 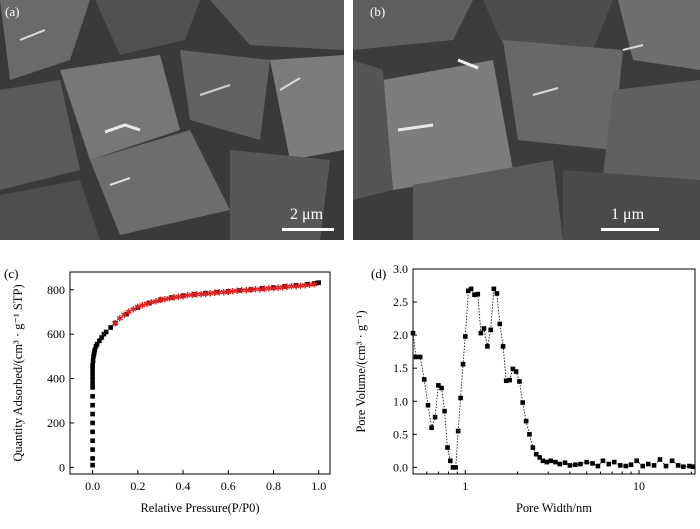 I want to click on y-tick-label: 0, so click(x=62, y=467).